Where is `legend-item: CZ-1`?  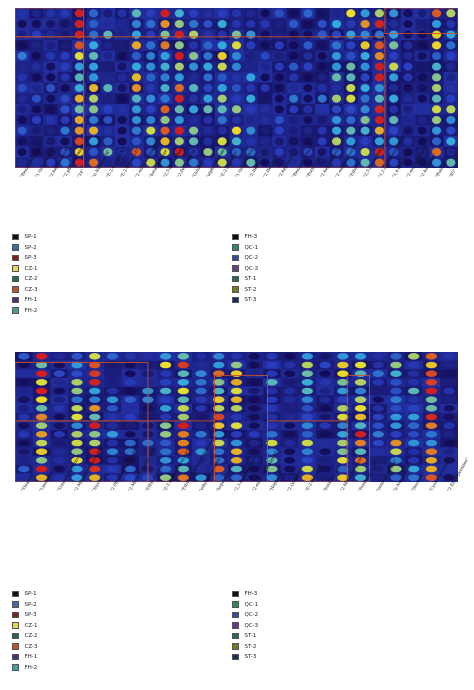 legend-item: CZ-1 is located at coordinates (25, 269).